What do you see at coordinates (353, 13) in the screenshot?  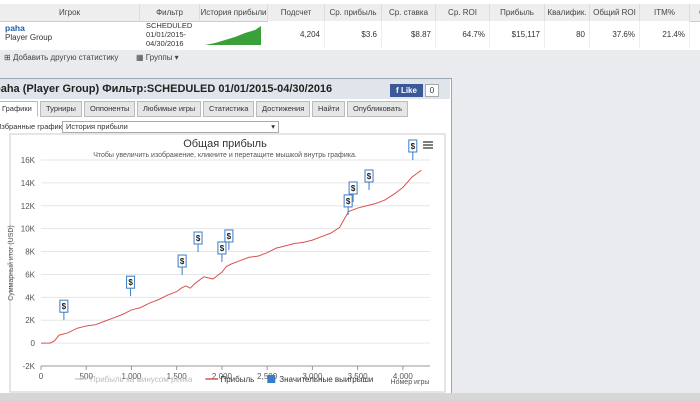 I see `column-header: Ср. прибыль` at bounding box center [353, 13].